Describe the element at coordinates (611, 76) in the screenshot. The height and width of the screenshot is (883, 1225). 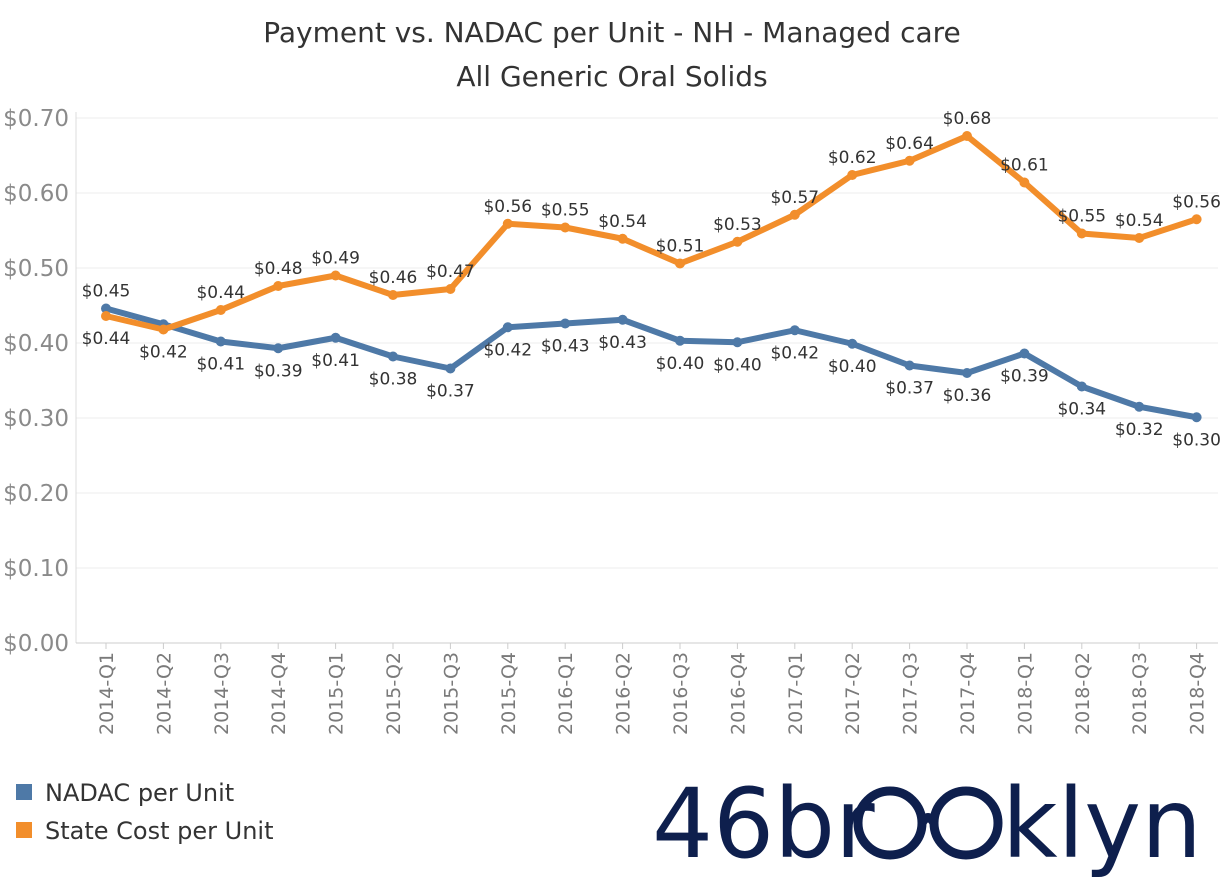
I see `chart-subtitle: All Generic Oral Solids` at that location.